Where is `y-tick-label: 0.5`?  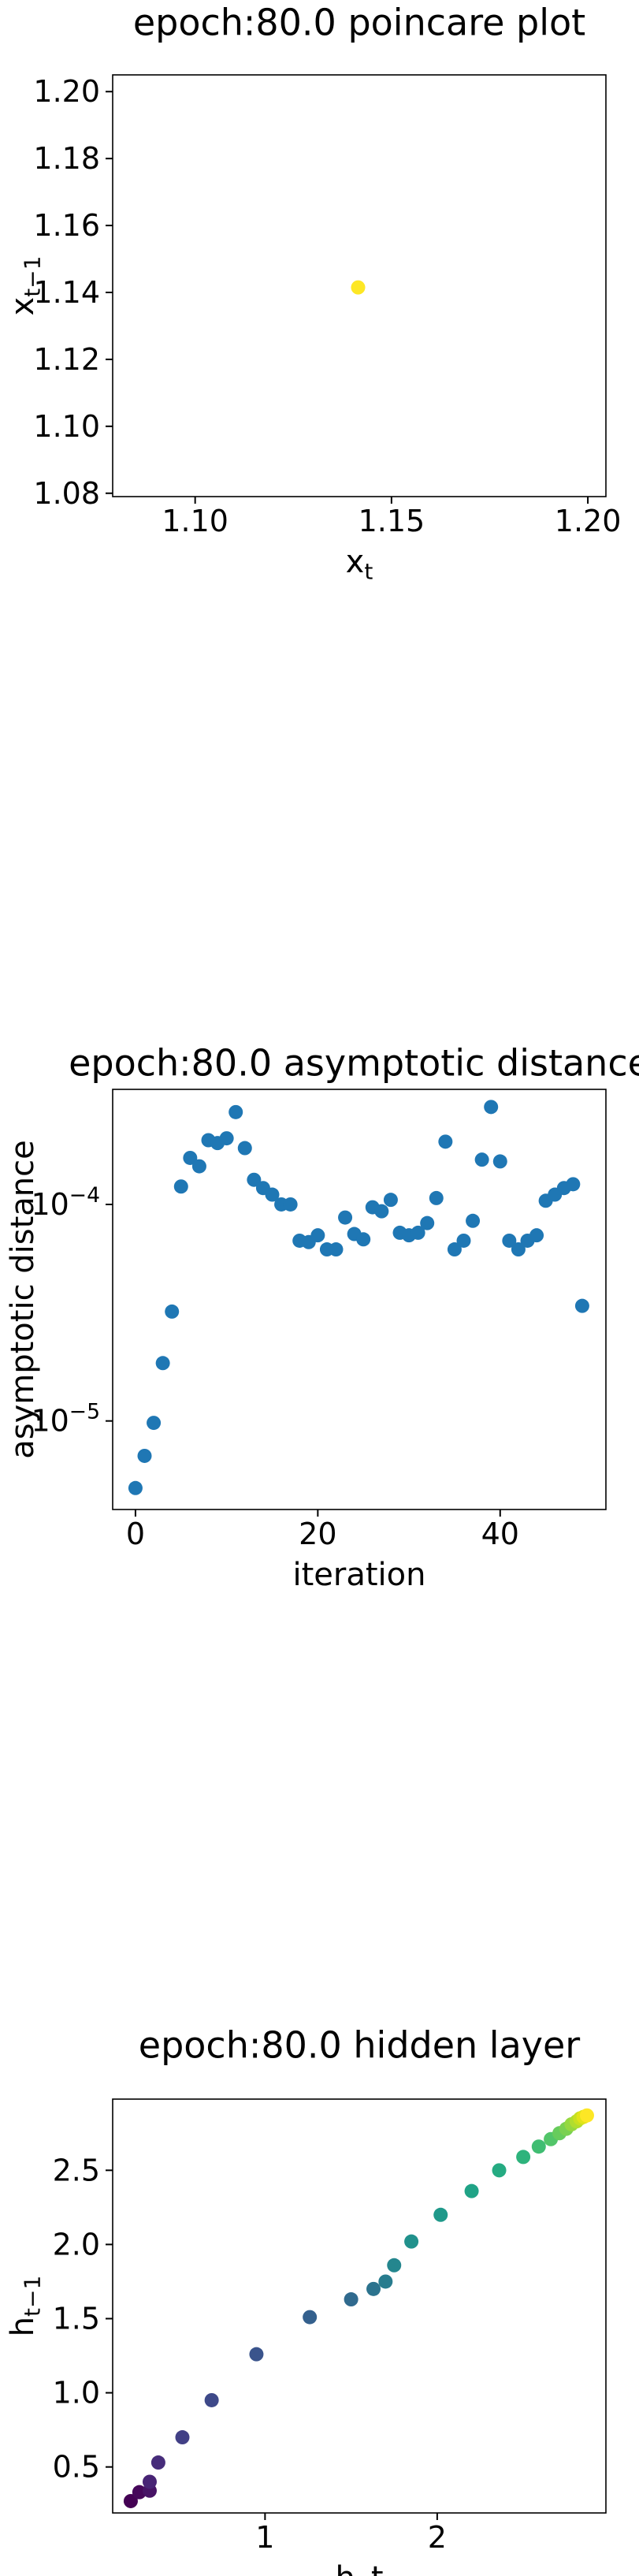
y-tick-label: 0.5 is located at coordinates (77, 2467).